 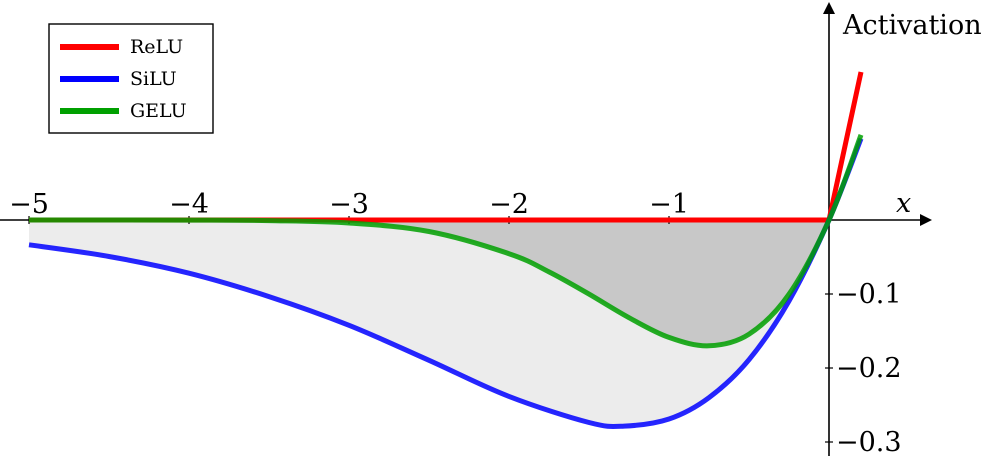 I want to click on y-axis-arrow, so click(x=829, y=8).